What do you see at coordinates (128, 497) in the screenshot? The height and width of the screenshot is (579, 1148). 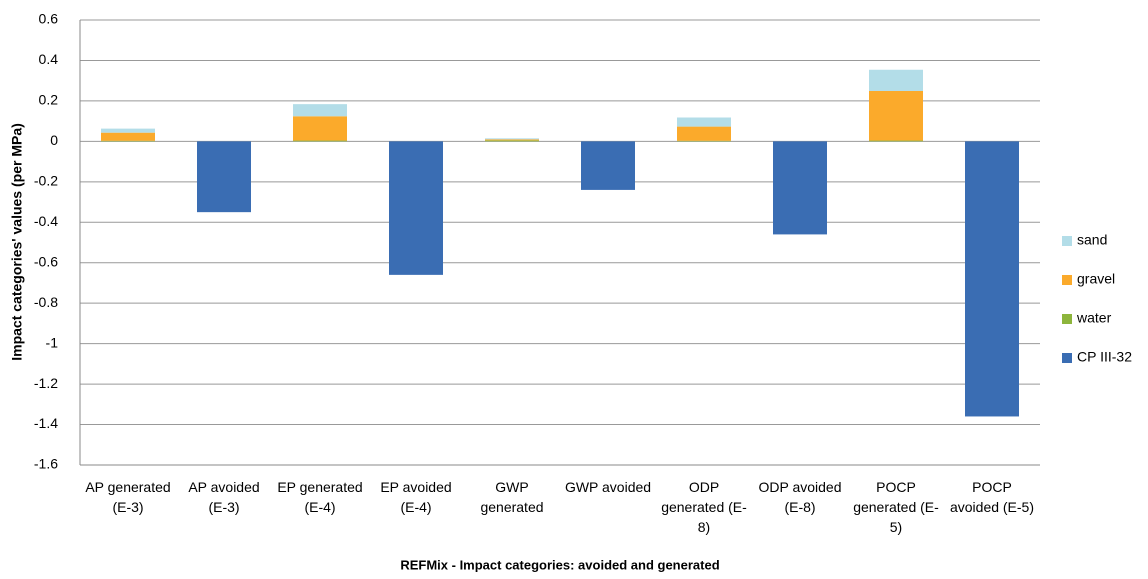 I see `x-tick-label: AP generated (E-3)` at bounding box center [128, 497].